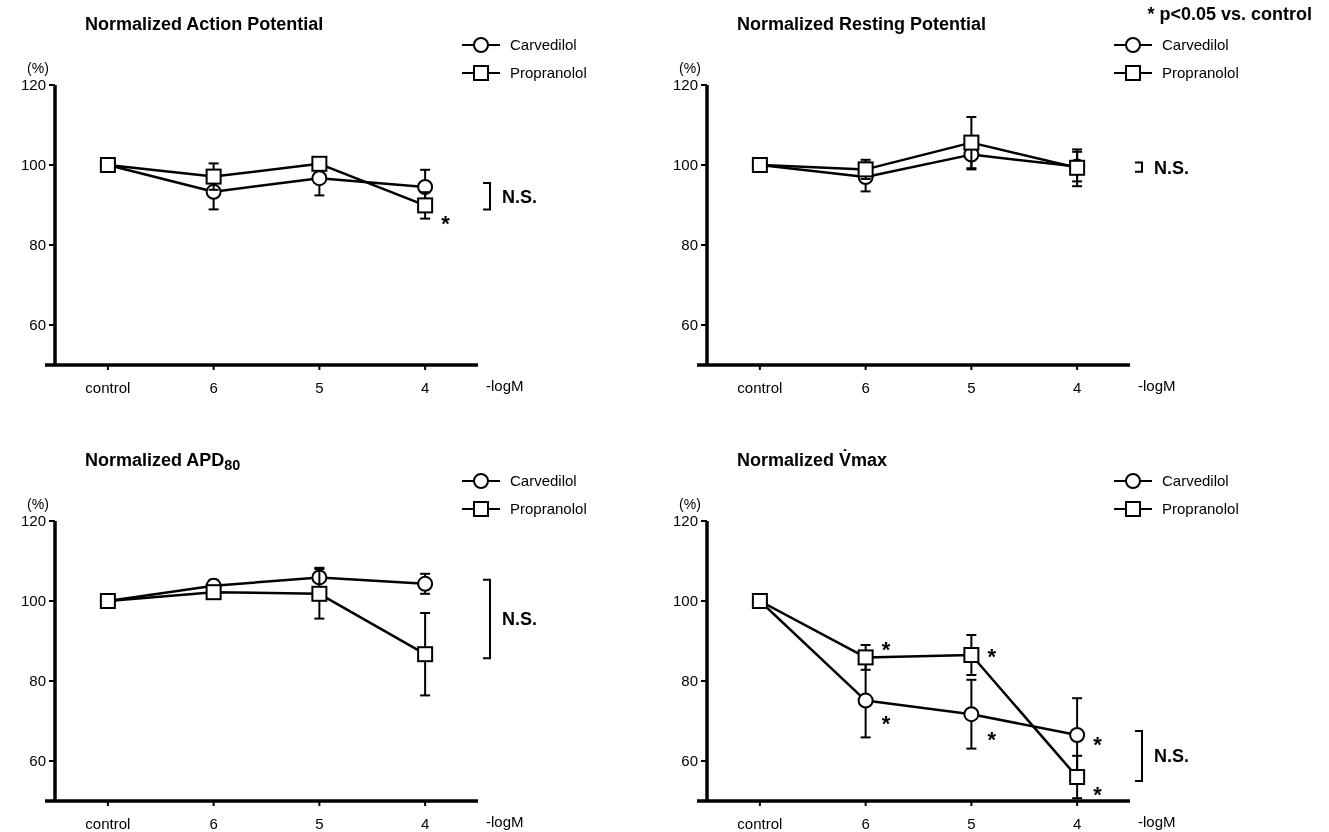 This screenshot has height=832, width=1329. Describe the element at coordinates (812, 459) in the screenshot. I see `chart-title: Normalized V̇max` at that location.